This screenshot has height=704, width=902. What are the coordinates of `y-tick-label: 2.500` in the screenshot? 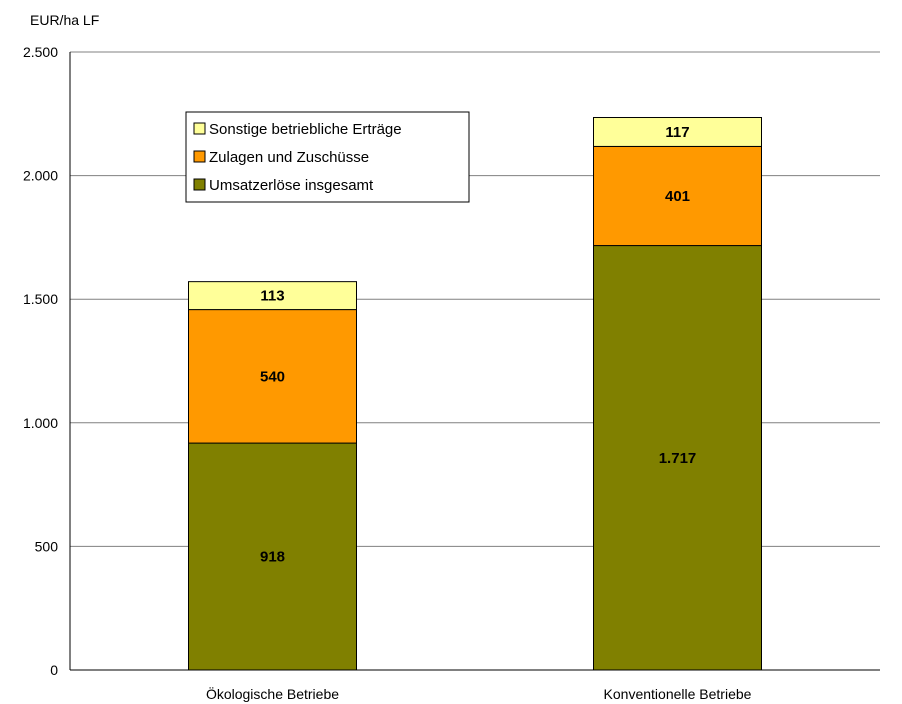 It's located at (40, 52).